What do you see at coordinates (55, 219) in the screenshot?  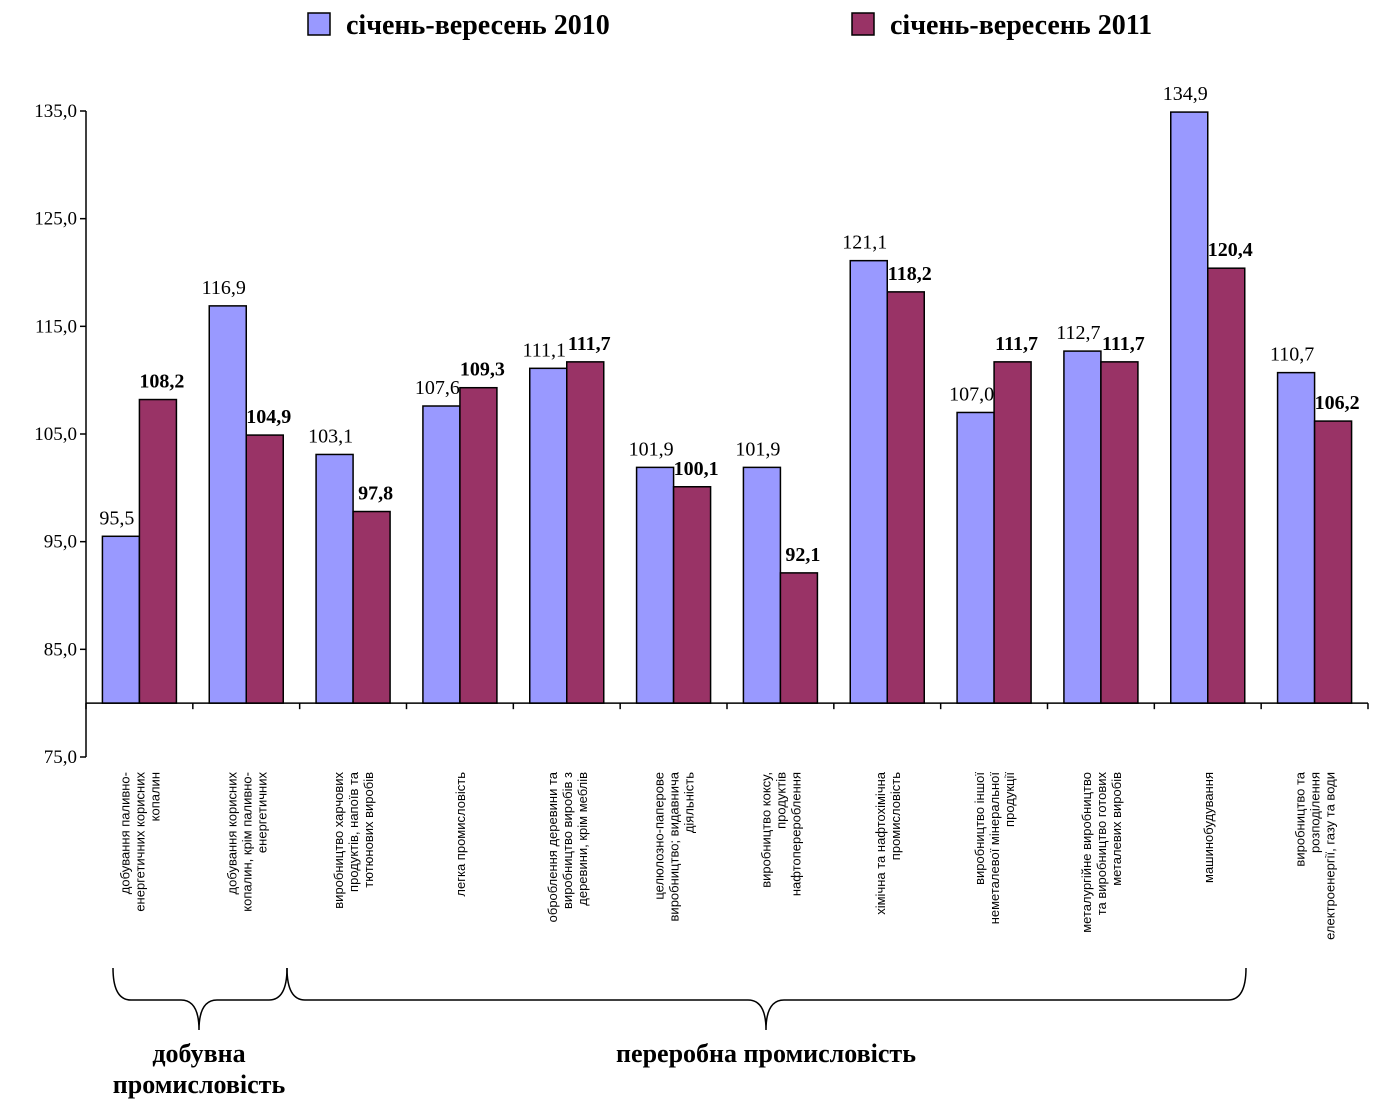 I see `y-tick-label: 125,0` at bounding box center [55, 219].